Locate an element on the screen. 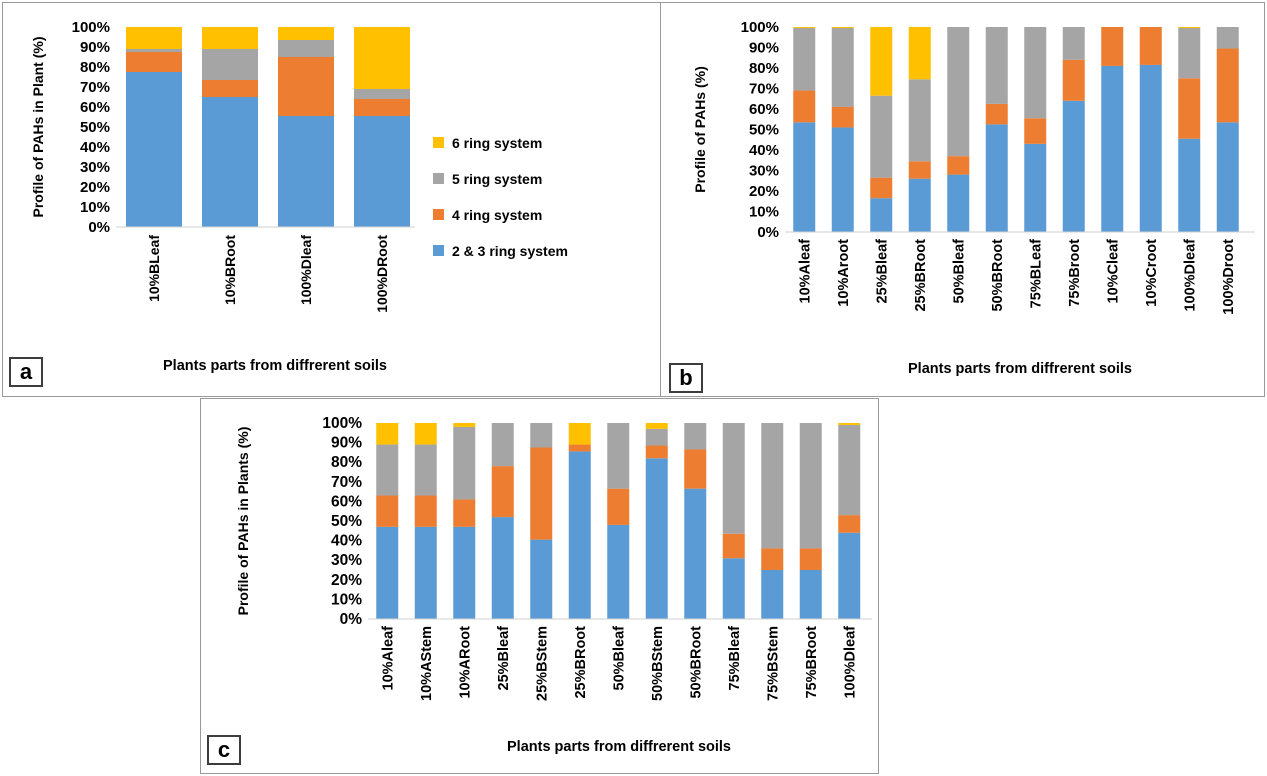 The width and height of the screenshot is (1267, 776). x-category-label-a-0: 10%BLeaf is located at coordinates (154, 268).